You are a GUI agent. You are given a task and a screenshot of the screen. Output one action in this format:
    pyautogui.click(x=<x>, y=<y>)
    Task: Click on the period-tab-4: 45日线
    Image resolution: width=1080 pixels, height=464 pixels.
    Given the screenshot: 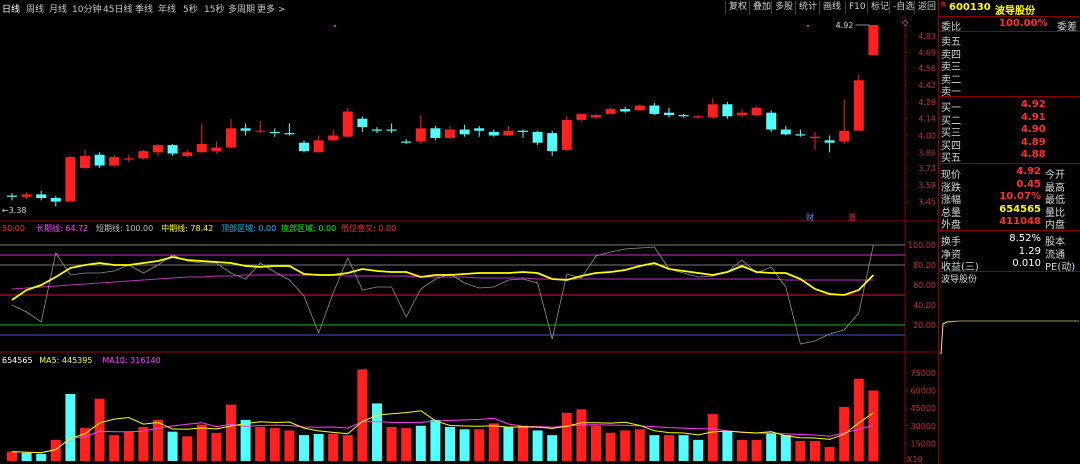 What is the action you would take?
    pyautogui.click(x=118, y=10)
    